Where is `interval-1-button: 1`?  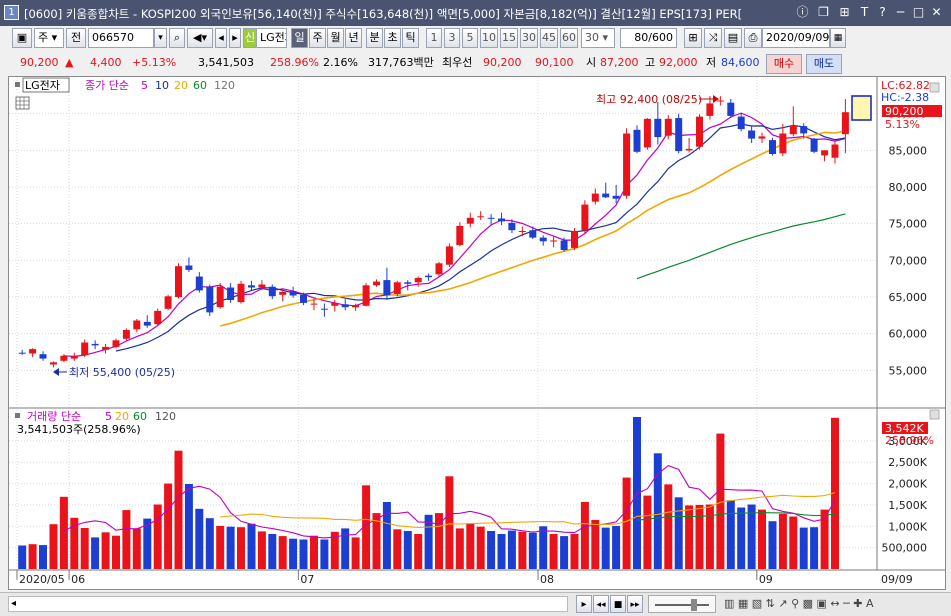 interval-1-button: 1 is located at coordinates (434, 38).